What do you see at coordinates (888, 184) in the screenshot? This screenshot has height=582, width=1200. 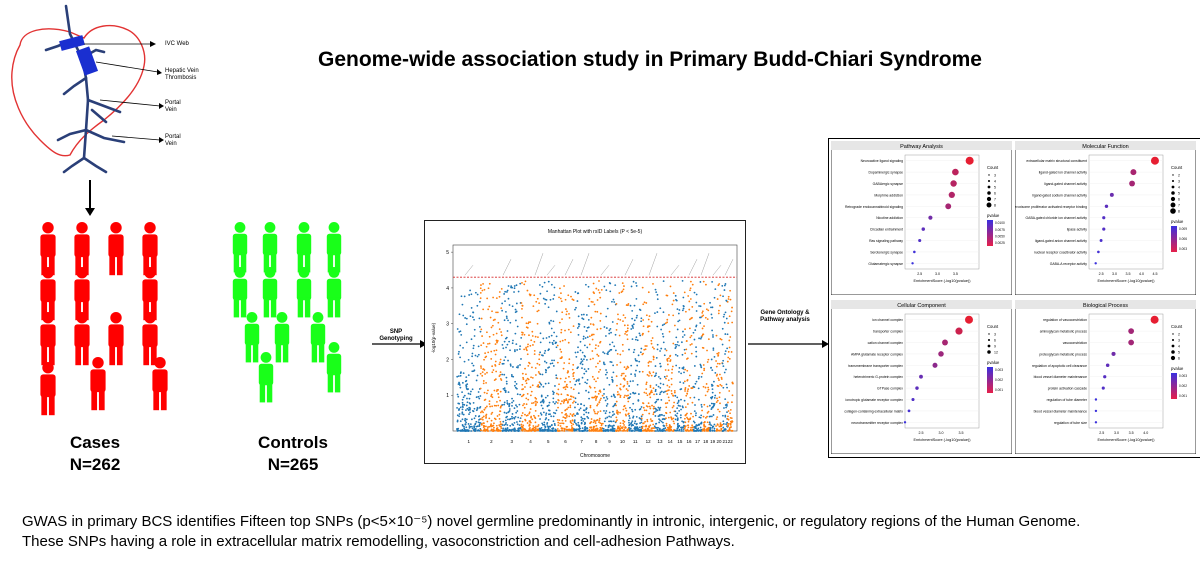 I see `term-label: GABAergic synapse` at bounding box center [888, 184].